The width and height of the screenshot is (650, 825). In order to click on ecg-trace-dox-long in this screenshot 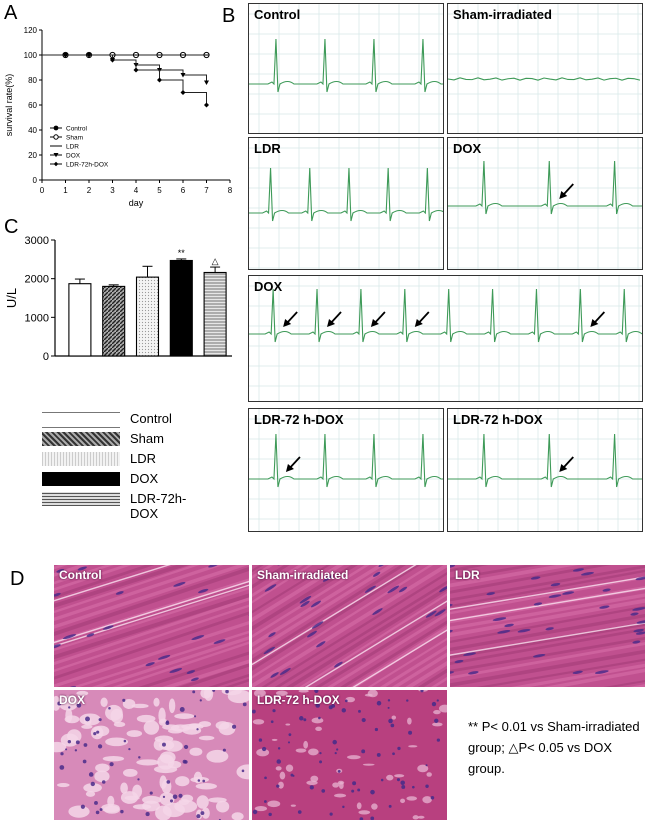, I will do `click(445, 338)`.